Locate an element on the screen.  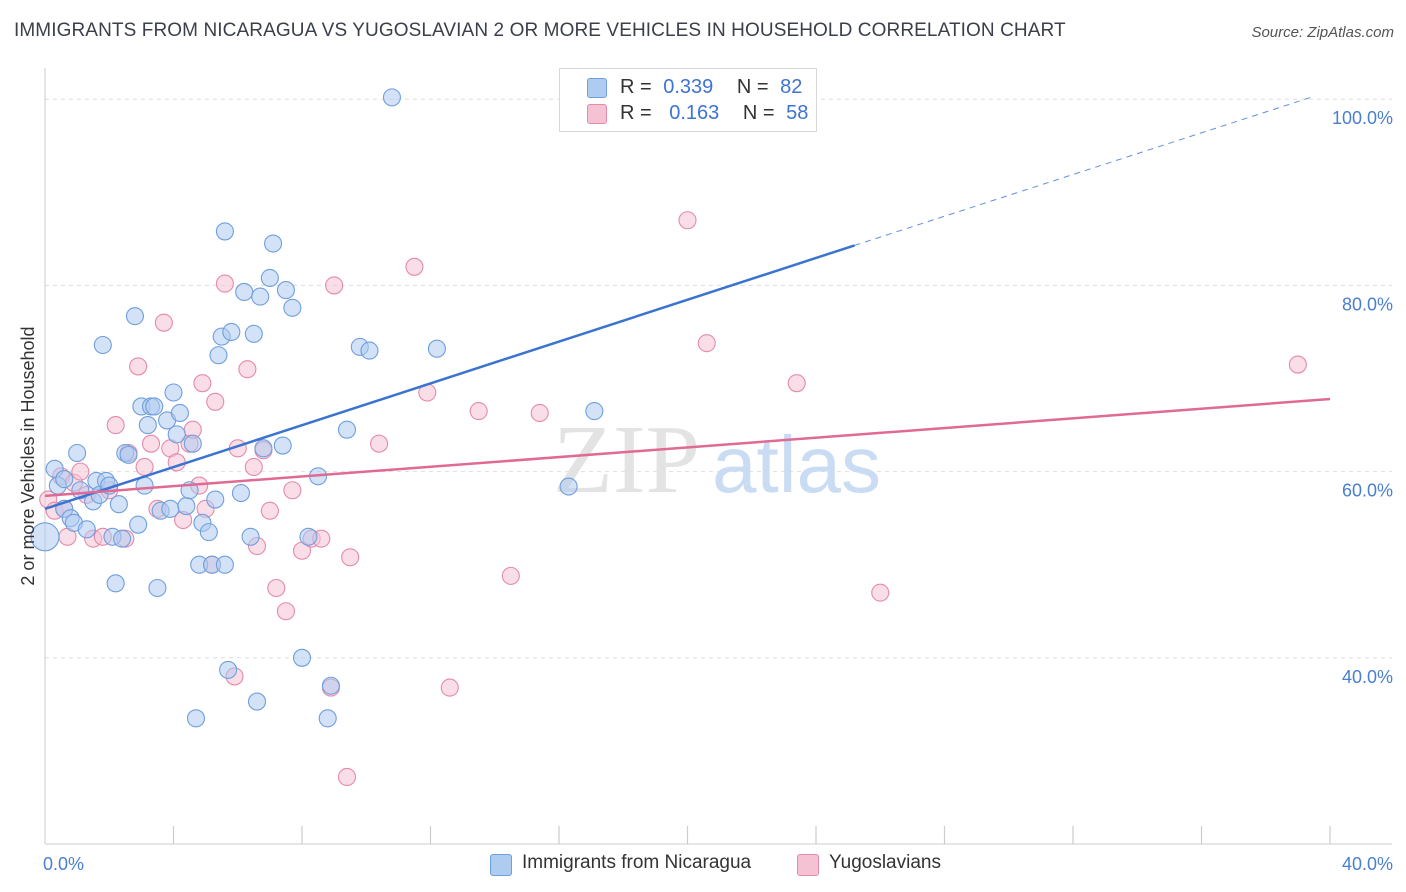
legend-swatch-pink is located at coordinates (597, 114).